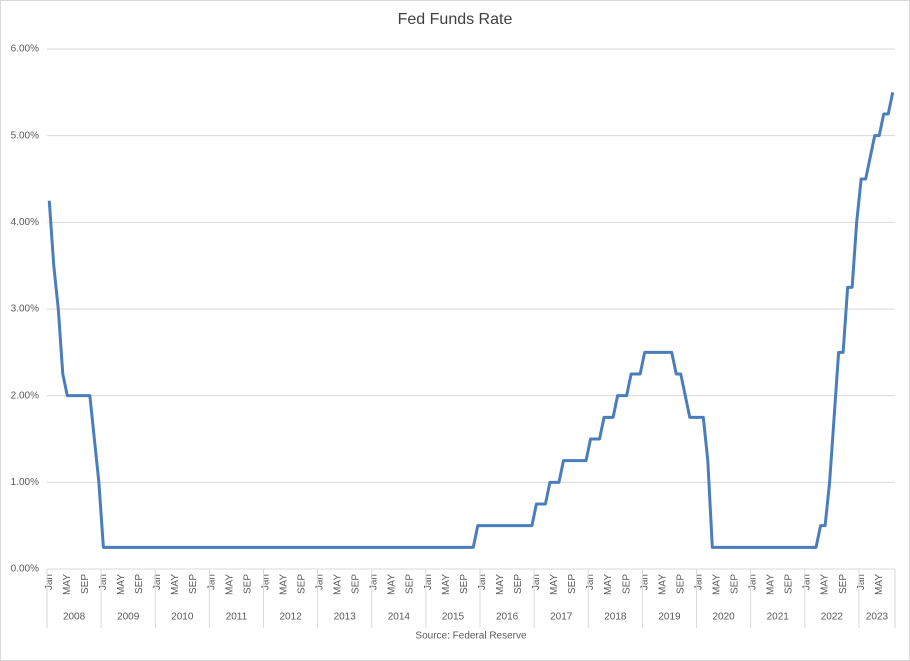  Describe the element at coordinates (723, 617) in the screenshot. I see `year-label: 2020` at that location.